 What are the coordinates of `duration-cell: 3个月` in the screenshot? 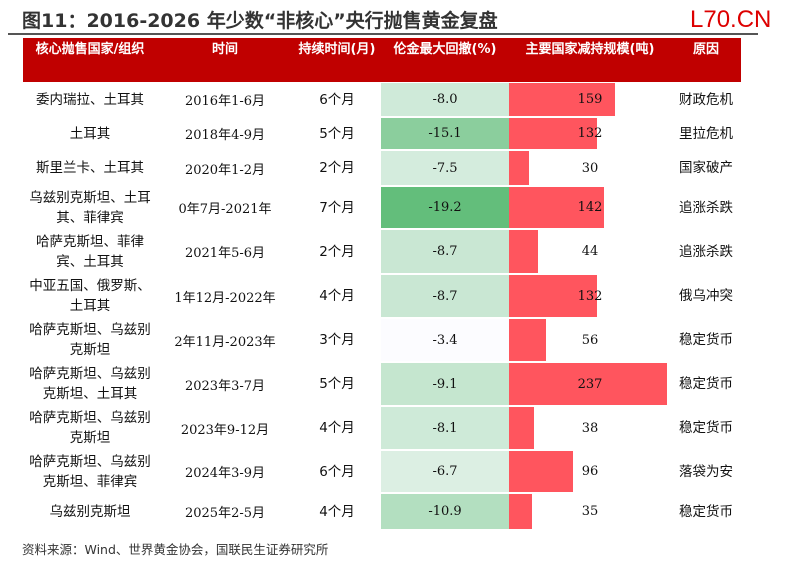 It's located at (337, 340).